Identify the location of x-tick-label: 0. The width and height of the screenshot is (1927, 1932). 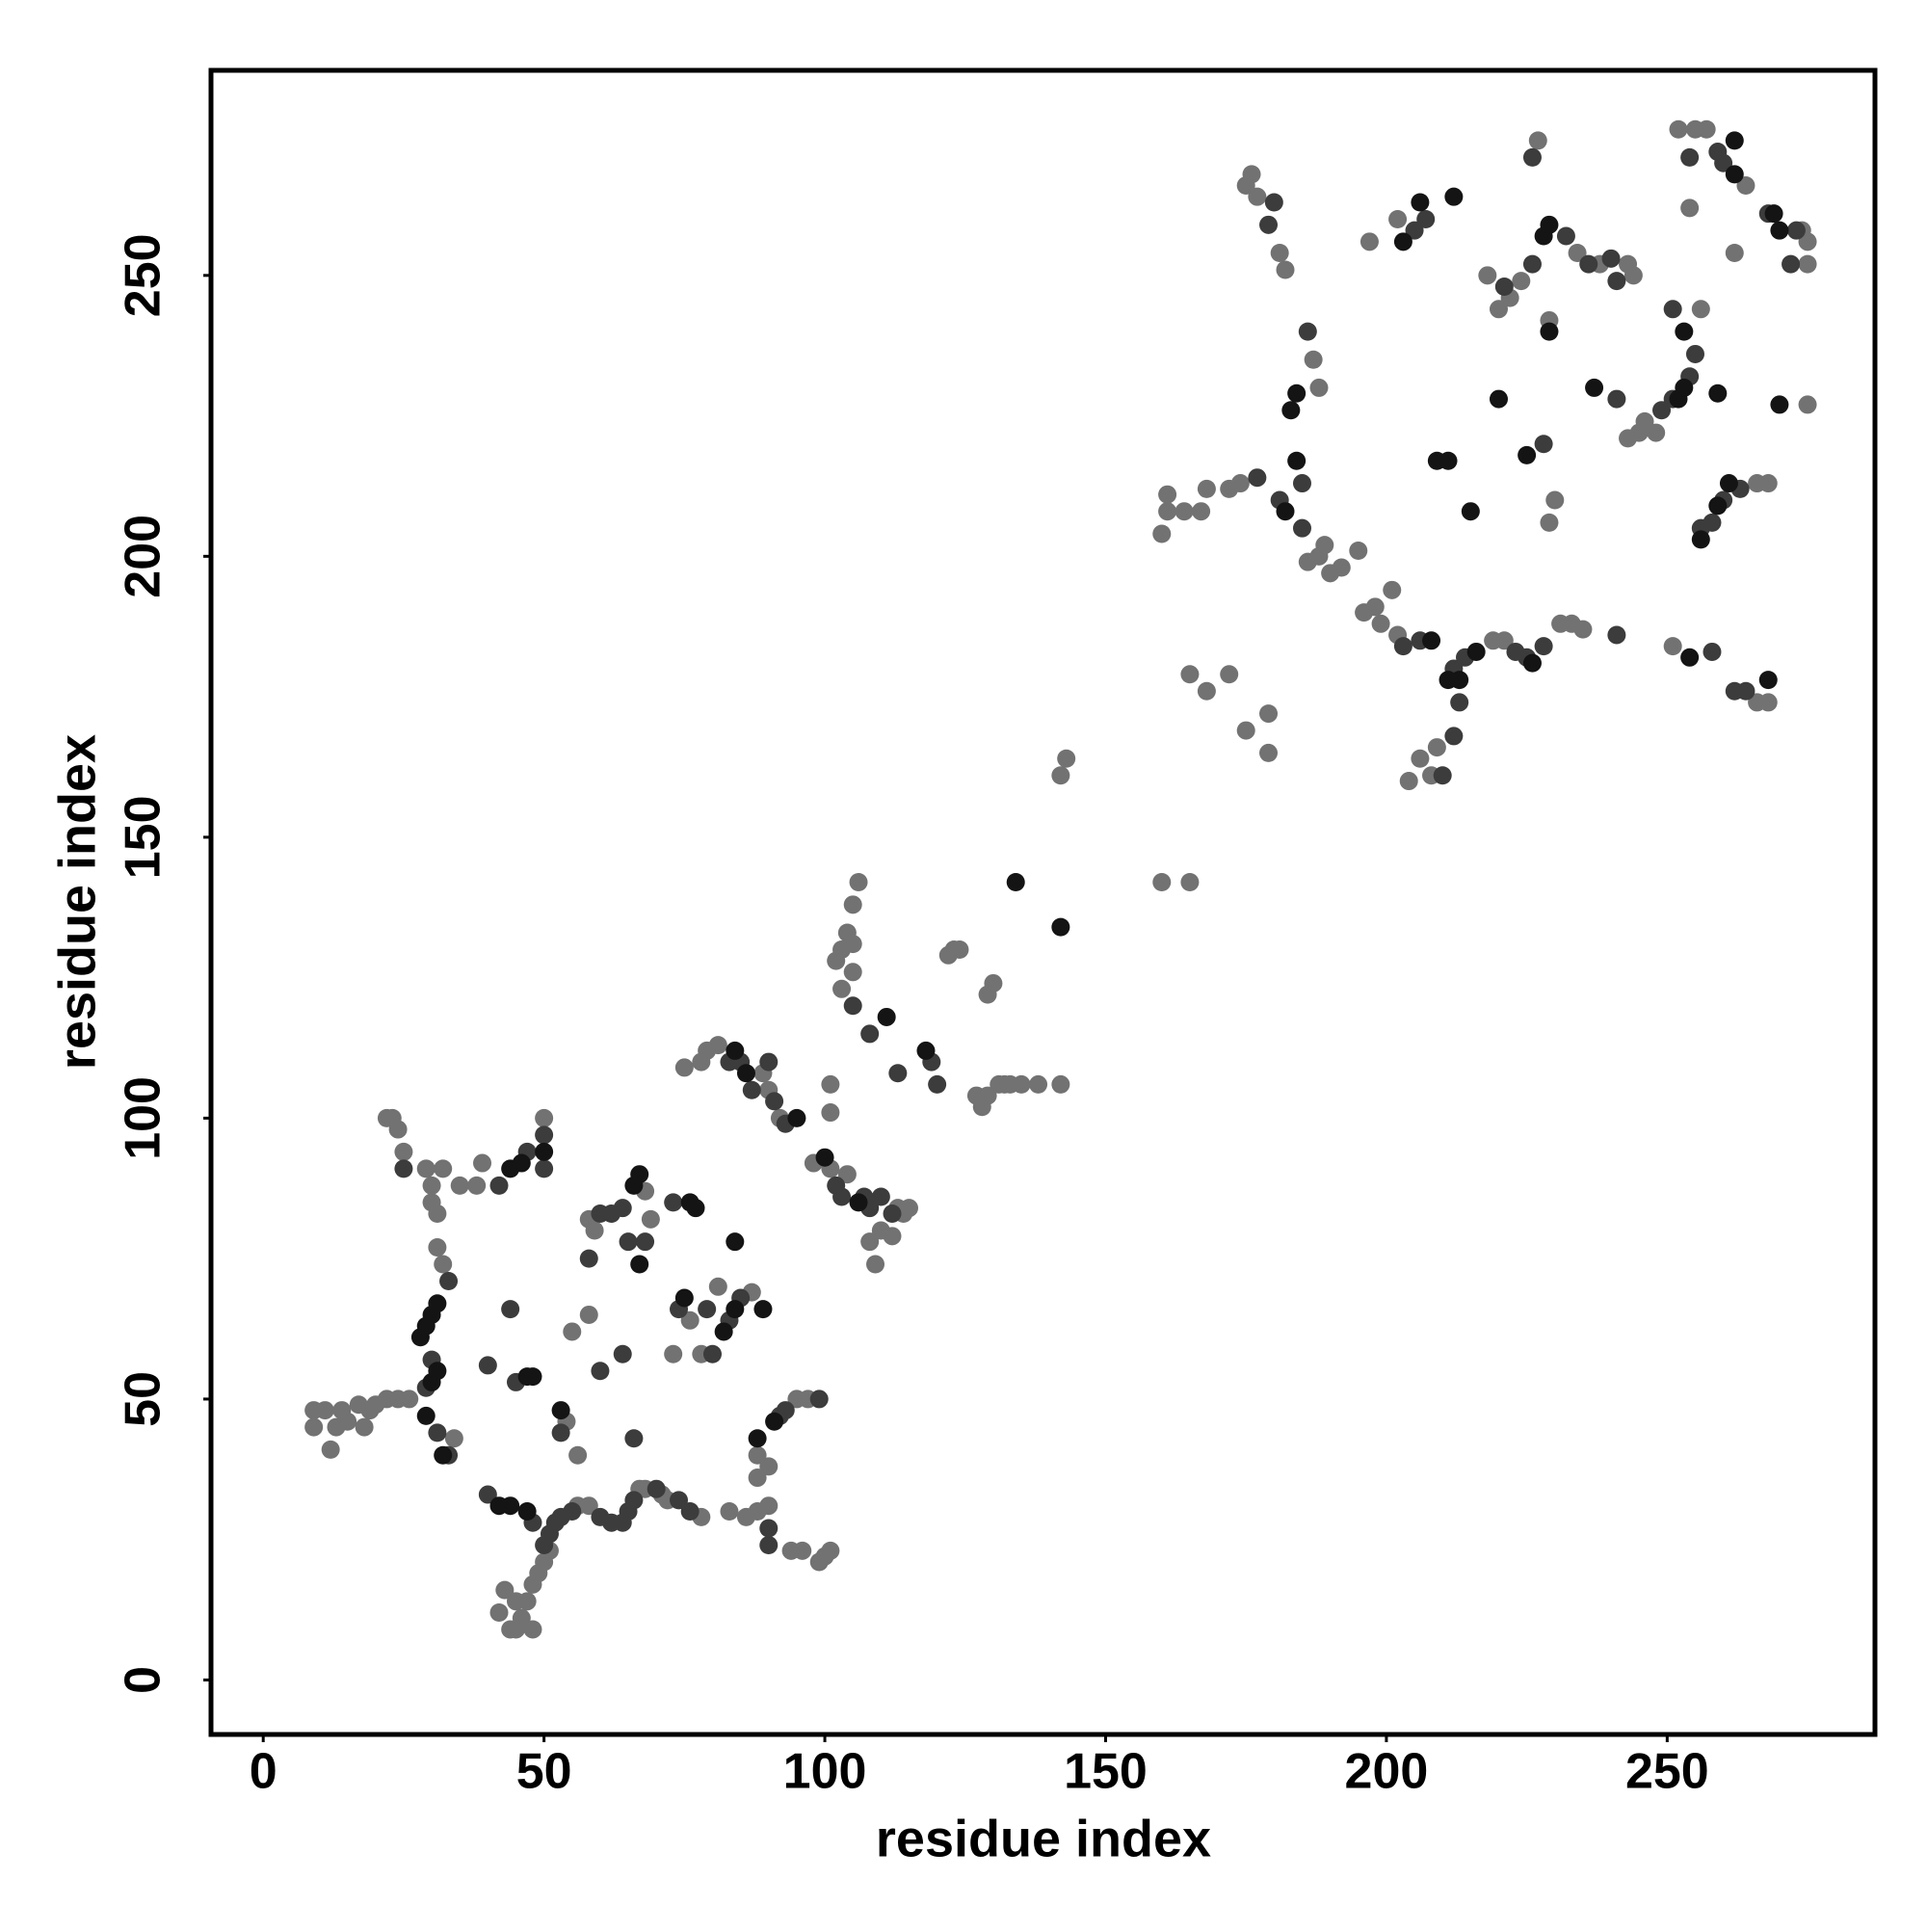
(263, 1772).